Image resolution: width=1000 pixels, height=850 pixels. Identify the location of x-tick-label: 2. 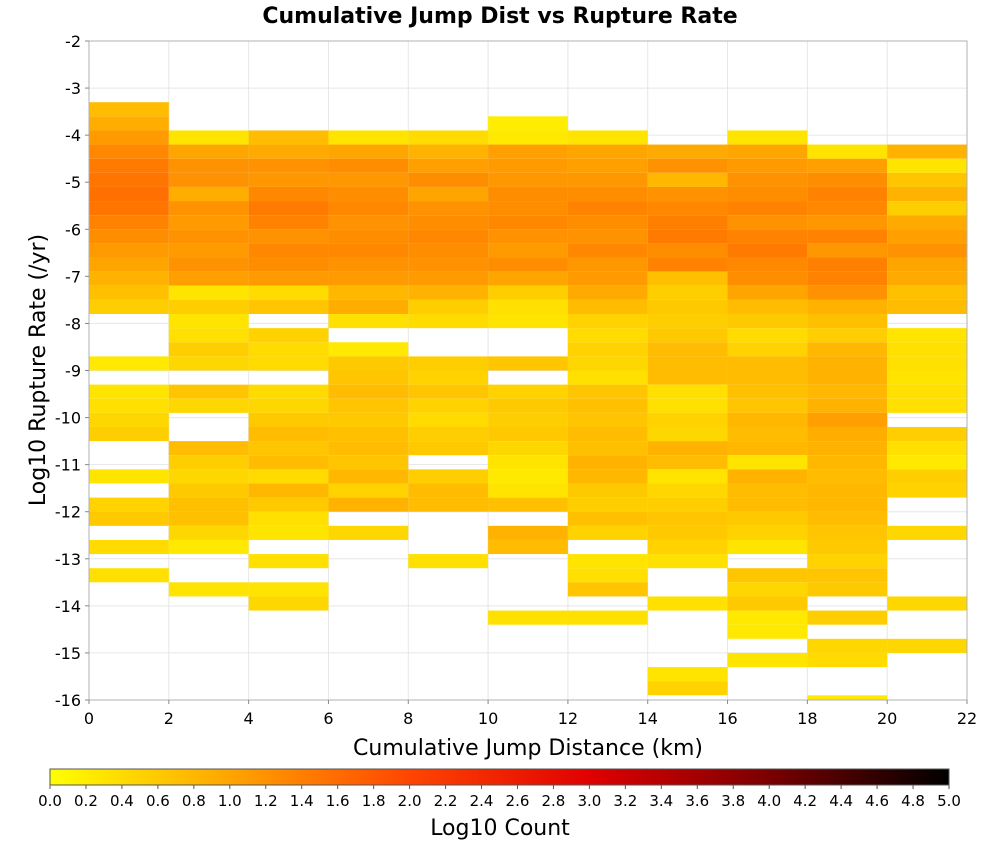
(169, 718).